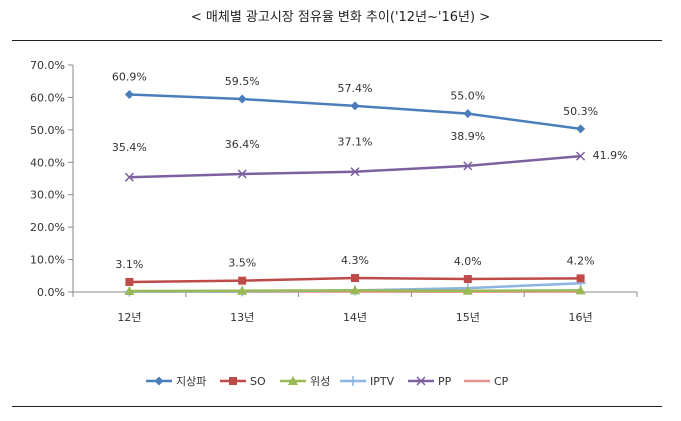  What do you see at coordinates (47, 195) in the screenshot?
I see `y-tick-label: 30.0%` at bounding box center [47, 195].